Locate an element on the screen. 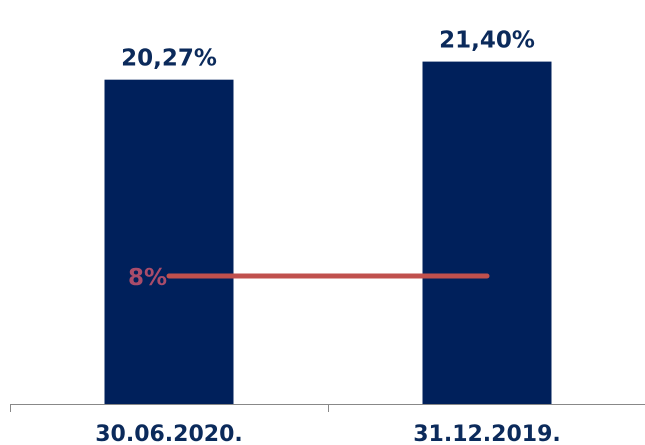 This screenshot has width=645, height=445. x-tick-label-2: 31.12.2019. is located at coordinates (487, 433).